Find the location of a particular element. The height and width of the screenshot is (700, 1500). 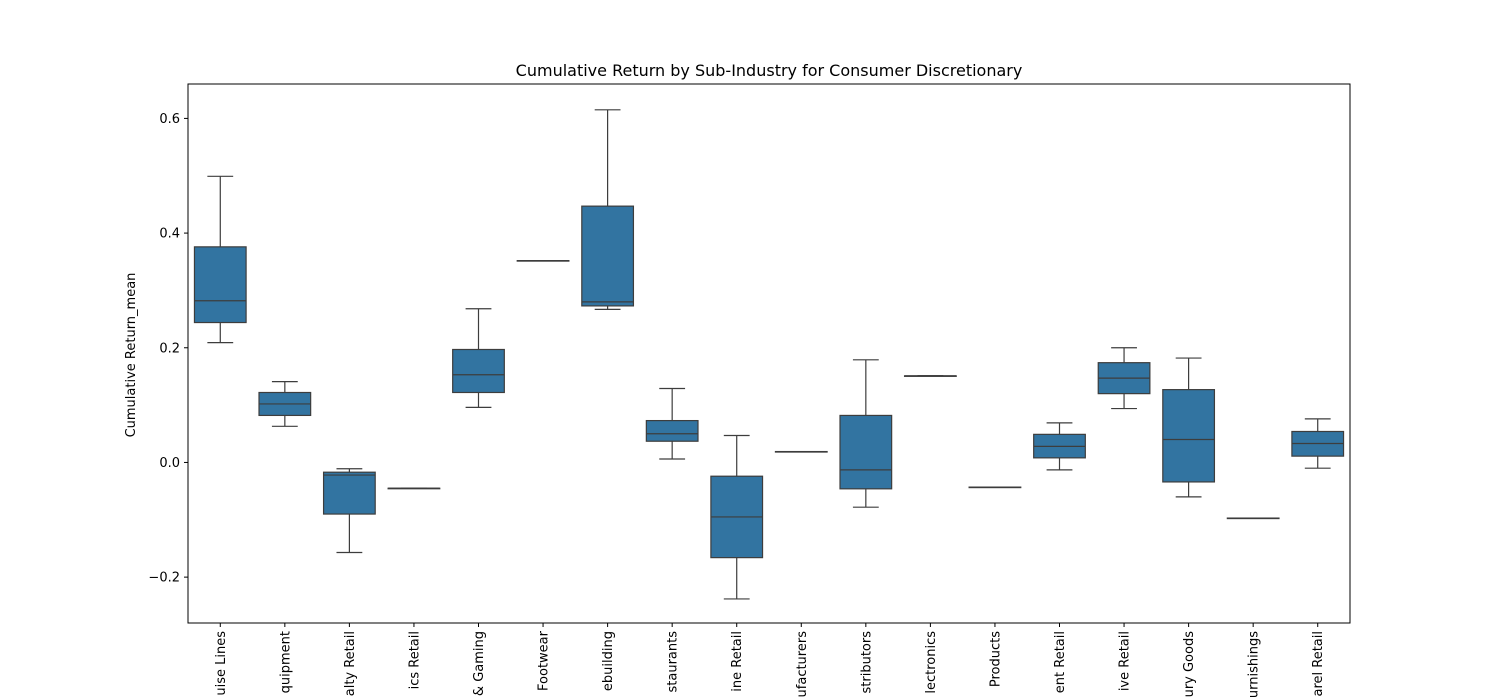

x-tick-label: uise Lines is located at coordinates (221, 663).